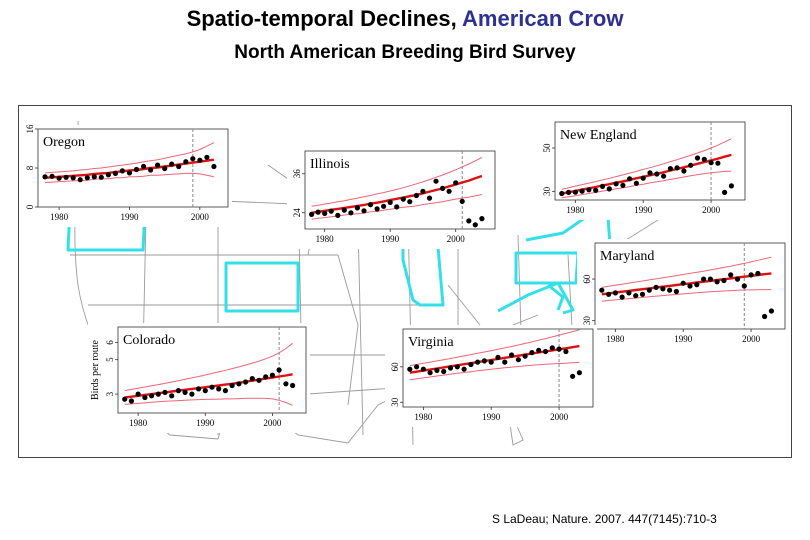 The image size is (810, 540). What do you see at coordinates (491, 417) in the screenshot?
I see `x-tick-label-virginia: 1990` at bounding box center [491, 417].